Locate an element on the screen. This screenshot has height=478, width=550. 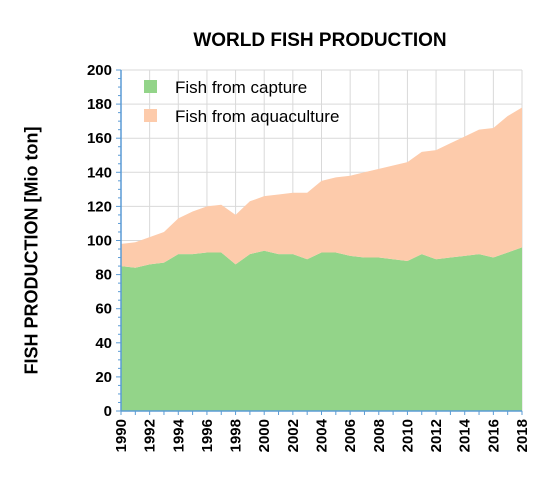
x-tick-label-1996: 1996 is located at coordinates (207, 435).